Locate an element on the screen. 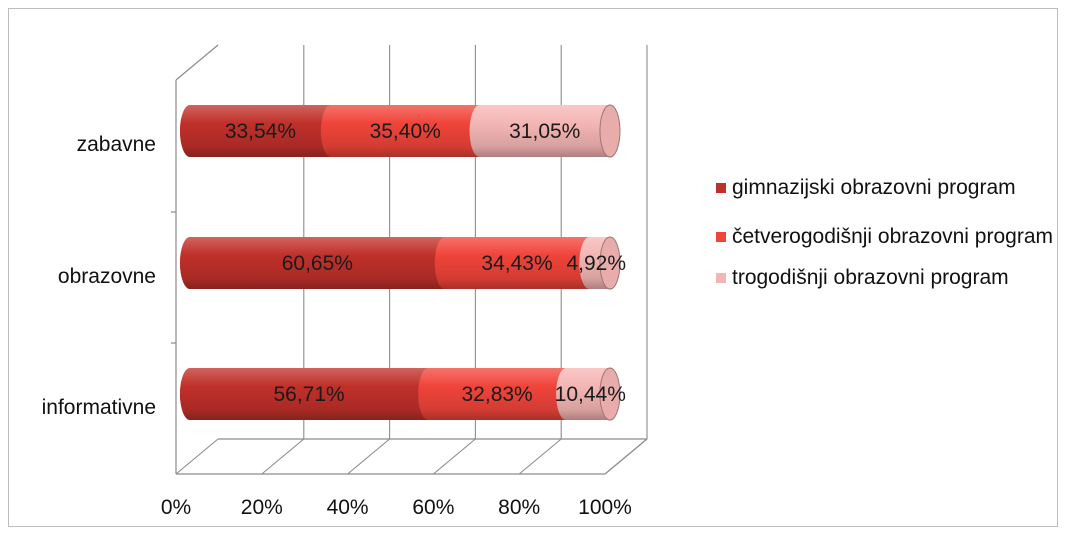 The image size is (1066, 535). x-tick-label: 0% is located at coordinates (176, 507).